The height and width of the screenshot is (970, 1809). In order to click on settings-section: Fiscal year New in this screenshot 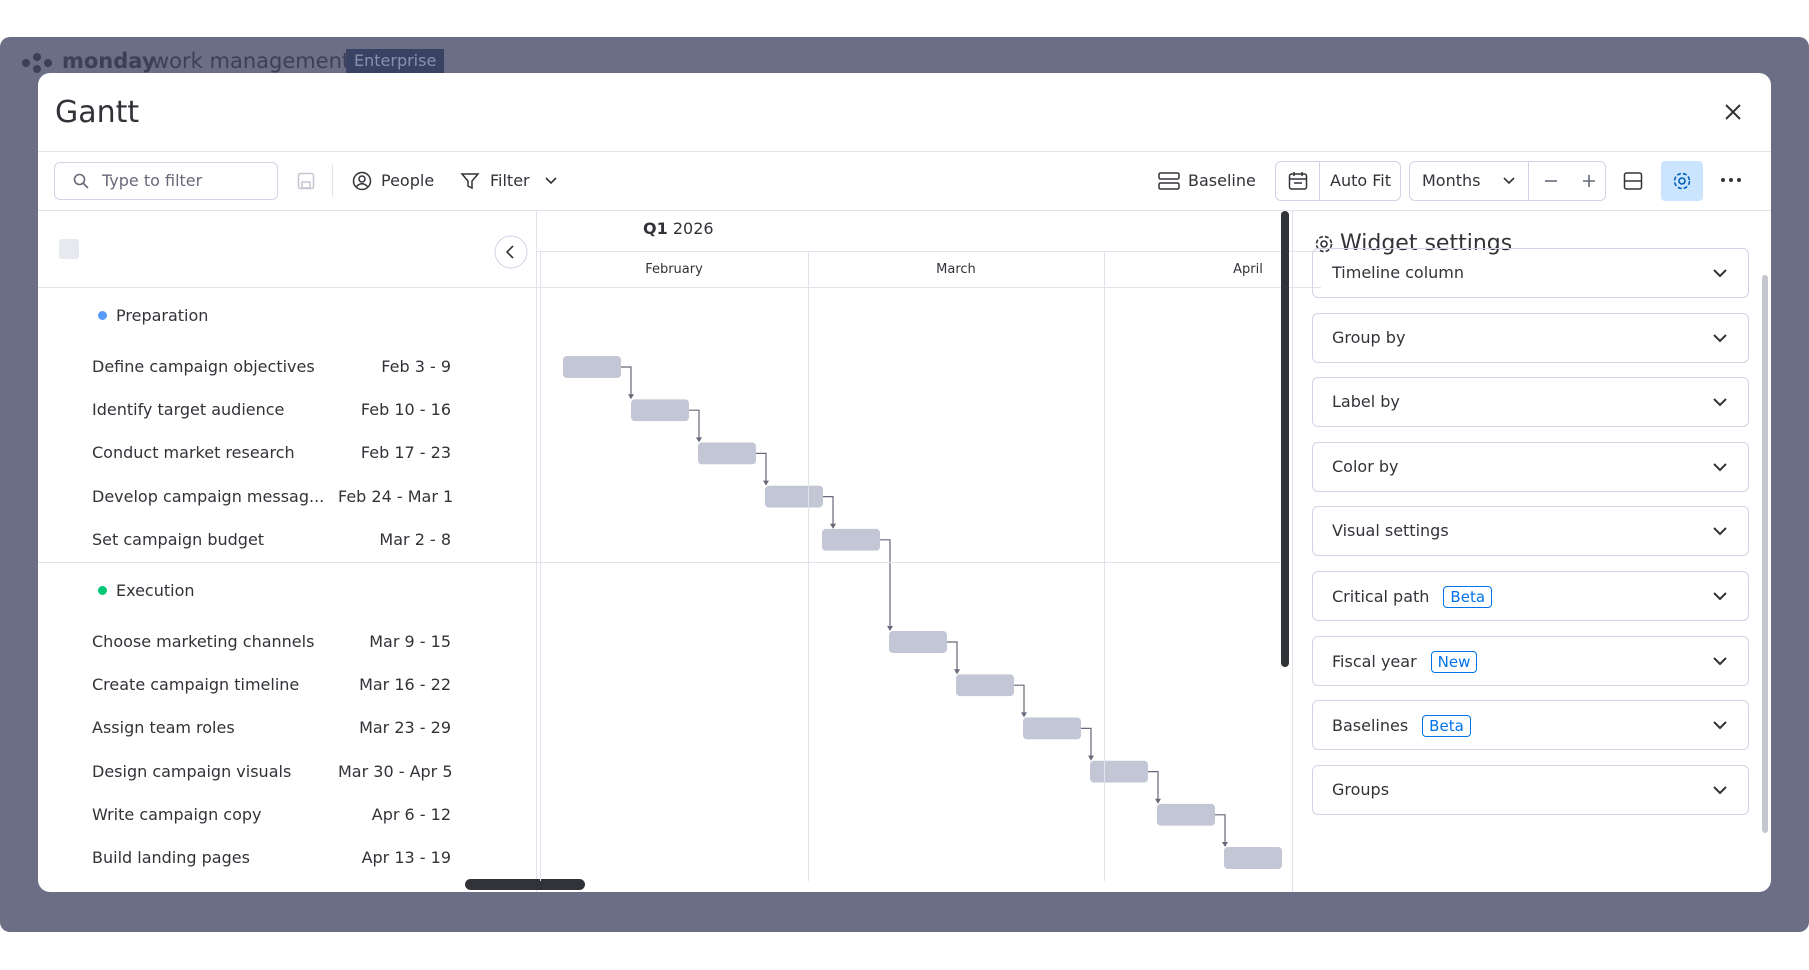, I will do `click(1530, 660)`.